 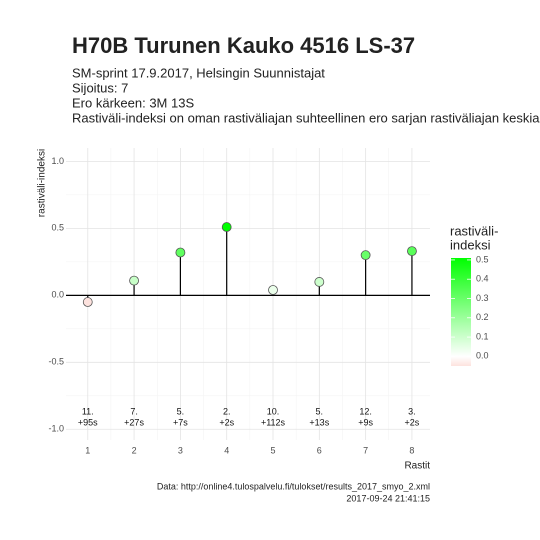 I want to click on caption: 2017-09-24 21:41:15, so click(x=388, y=498).